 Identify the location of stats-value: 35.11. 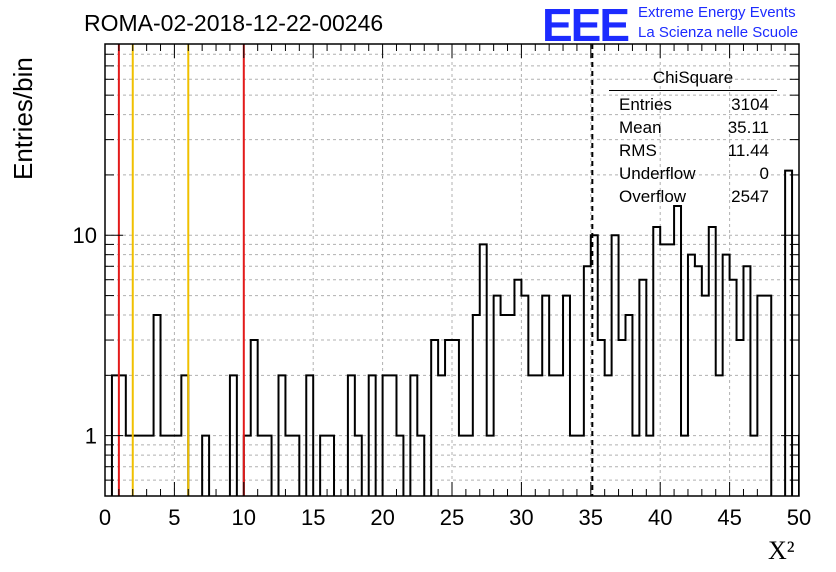
(748, 127).